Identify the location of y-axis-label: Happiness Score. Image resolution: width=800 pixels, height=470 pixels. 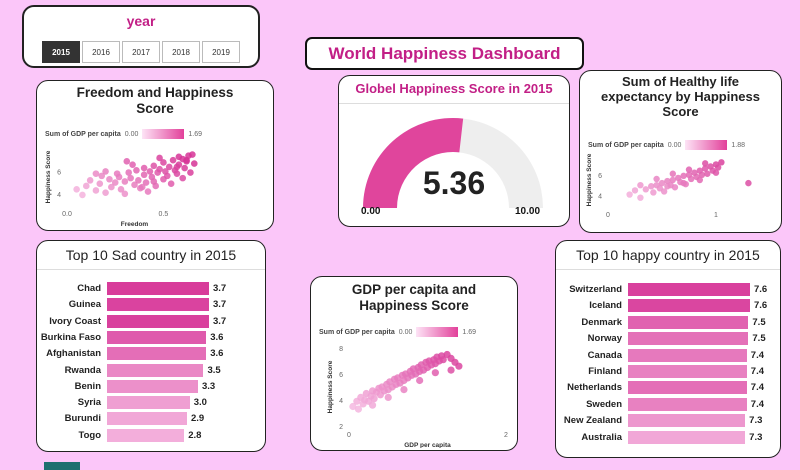
(589, 179).